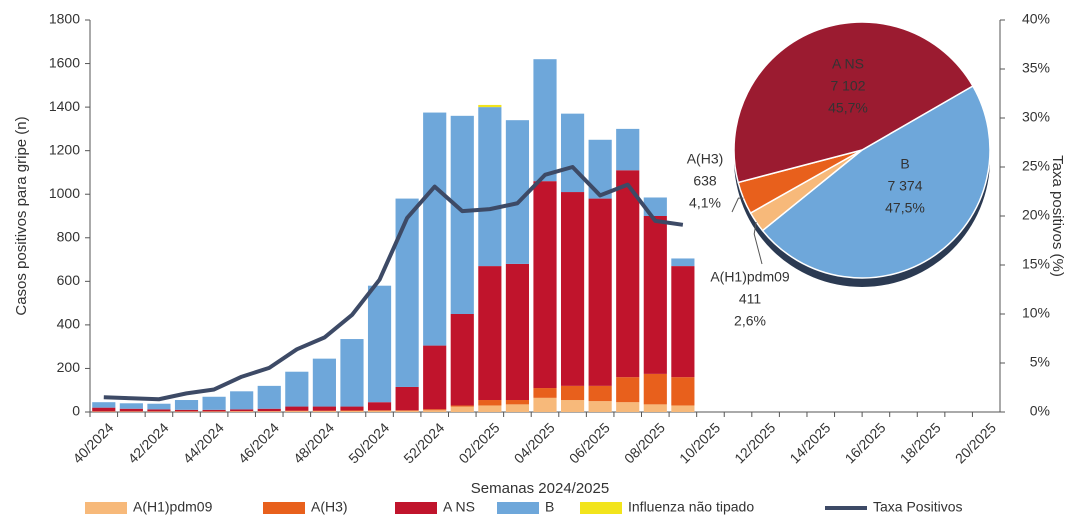  I want to click on pie-value-label: 411, so click(750, 299).